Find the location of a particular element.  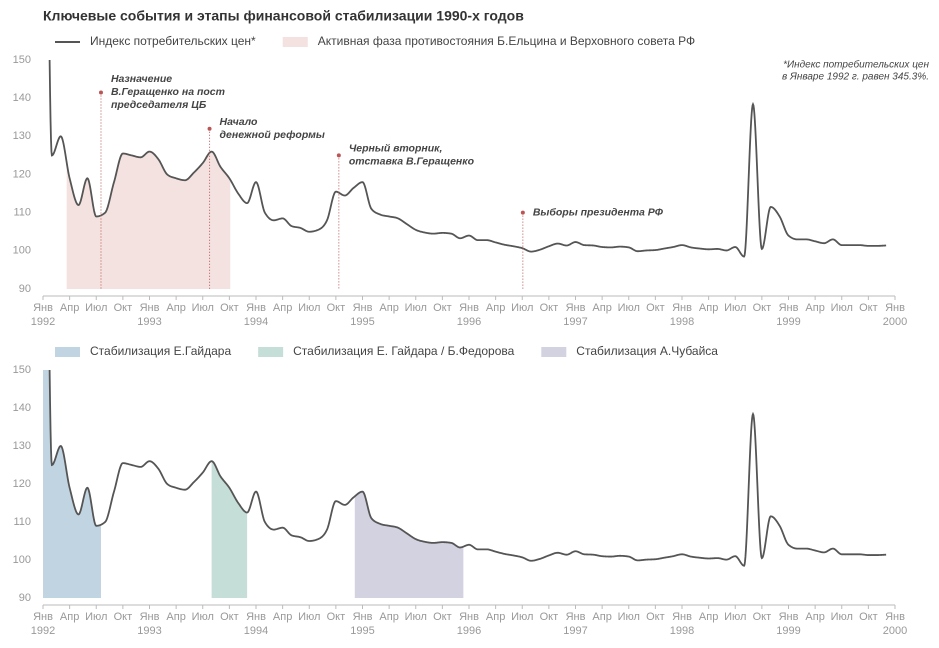

legend-label: Стабилизация Е. Гайдара / Б.Федорова is located at coordinates (403, 351).